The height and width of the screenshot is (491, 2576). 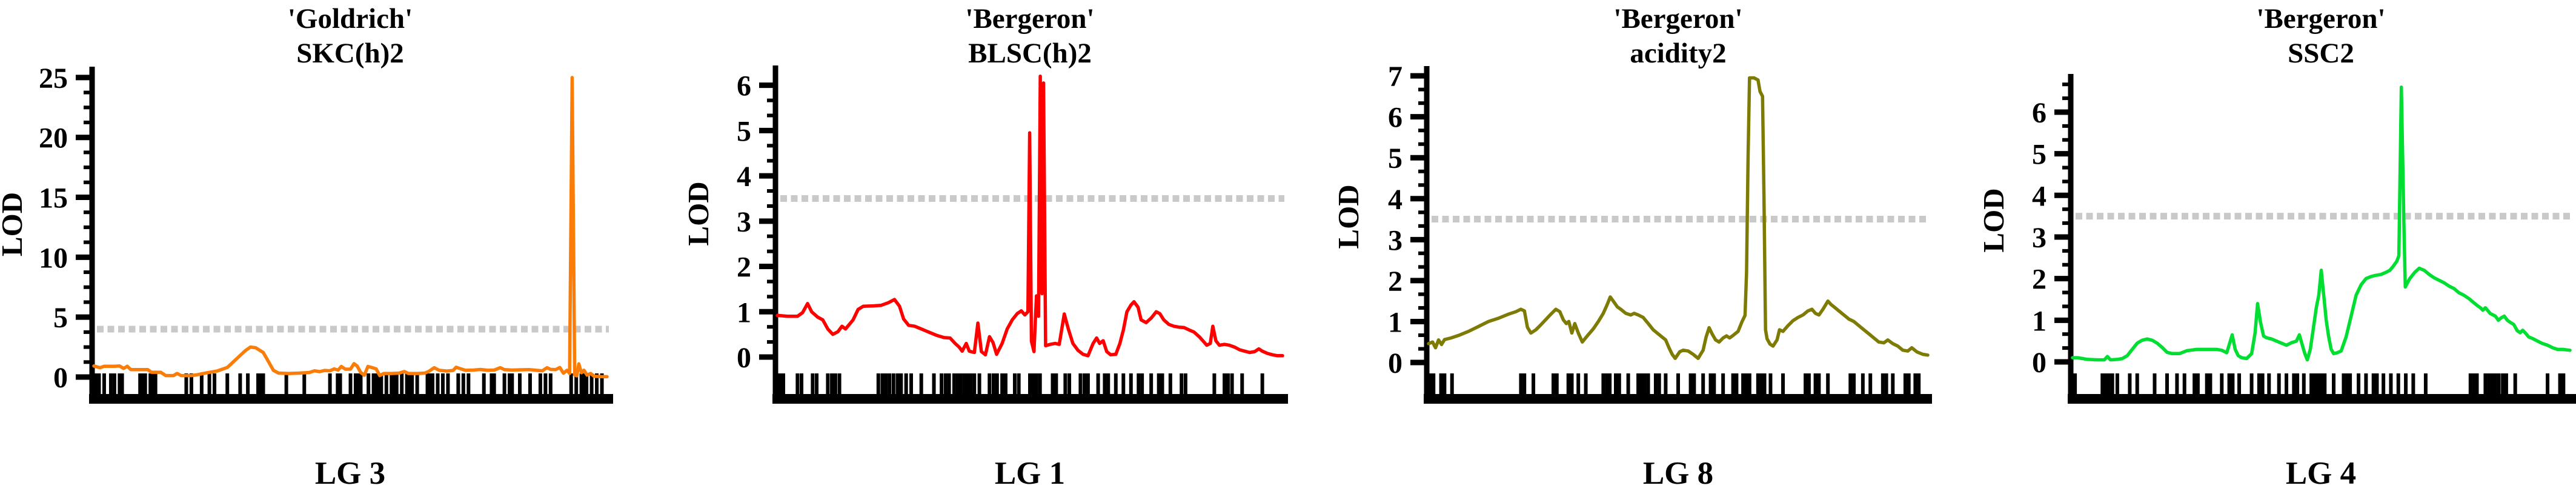 What do you see at coordinates (53, 138) in the screenshot?
I see `y-axis-tick-label: 20` at bounding box center [53, 138].